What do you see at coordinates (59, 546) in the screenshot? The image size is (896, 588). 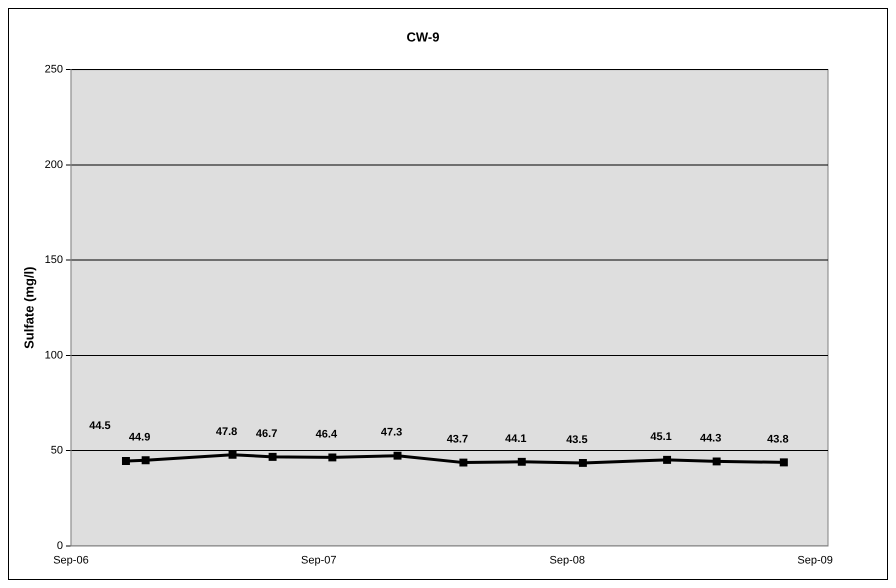 I see `y-tick-label: 0` at bounding box center [59, 546].